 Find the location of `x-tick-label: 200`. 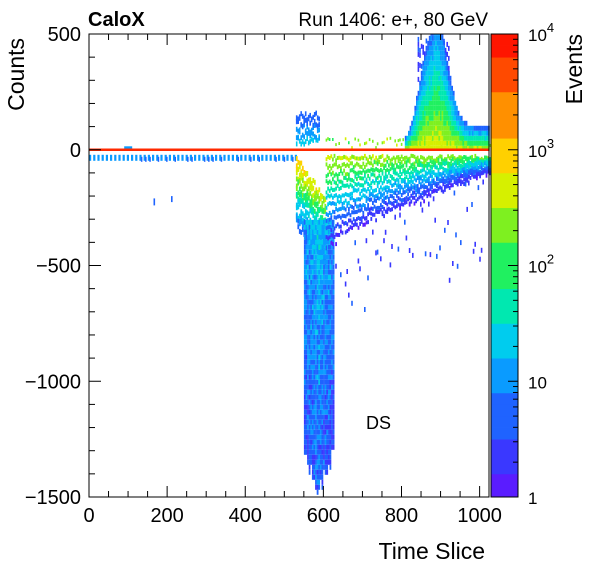

x-tick-label: 200 is located at coordinates (166, 516).